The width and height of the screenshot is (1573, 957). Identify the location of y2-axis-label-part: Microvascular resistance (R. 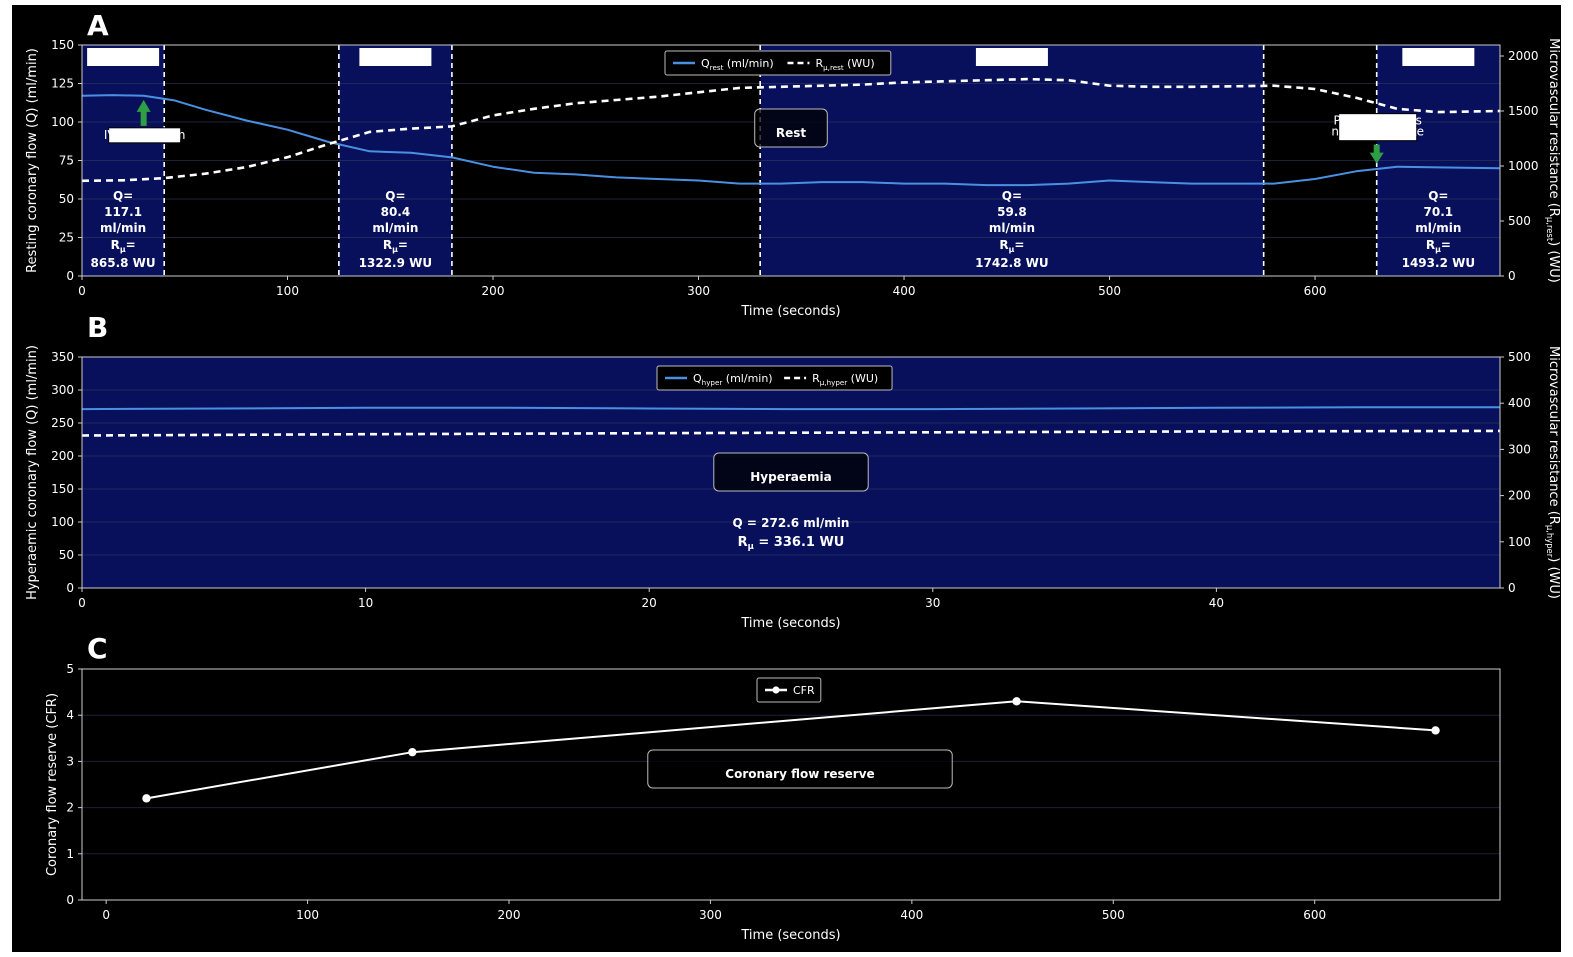
(1553, 127).